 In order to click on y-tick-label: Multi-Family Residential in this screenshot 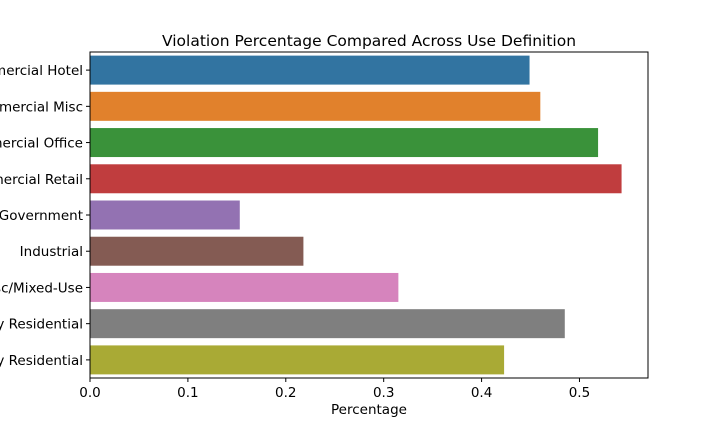, I will do `click(41, 325)`.